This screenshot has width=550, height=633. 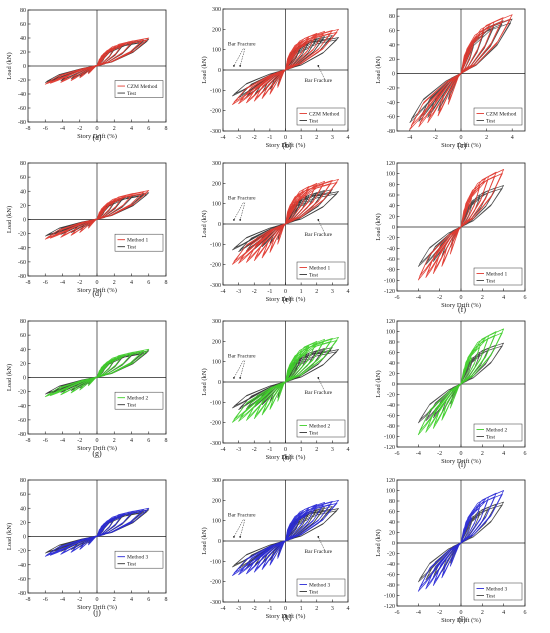 I want to click on legend-label: Method 3, so click(x=137, y=558).